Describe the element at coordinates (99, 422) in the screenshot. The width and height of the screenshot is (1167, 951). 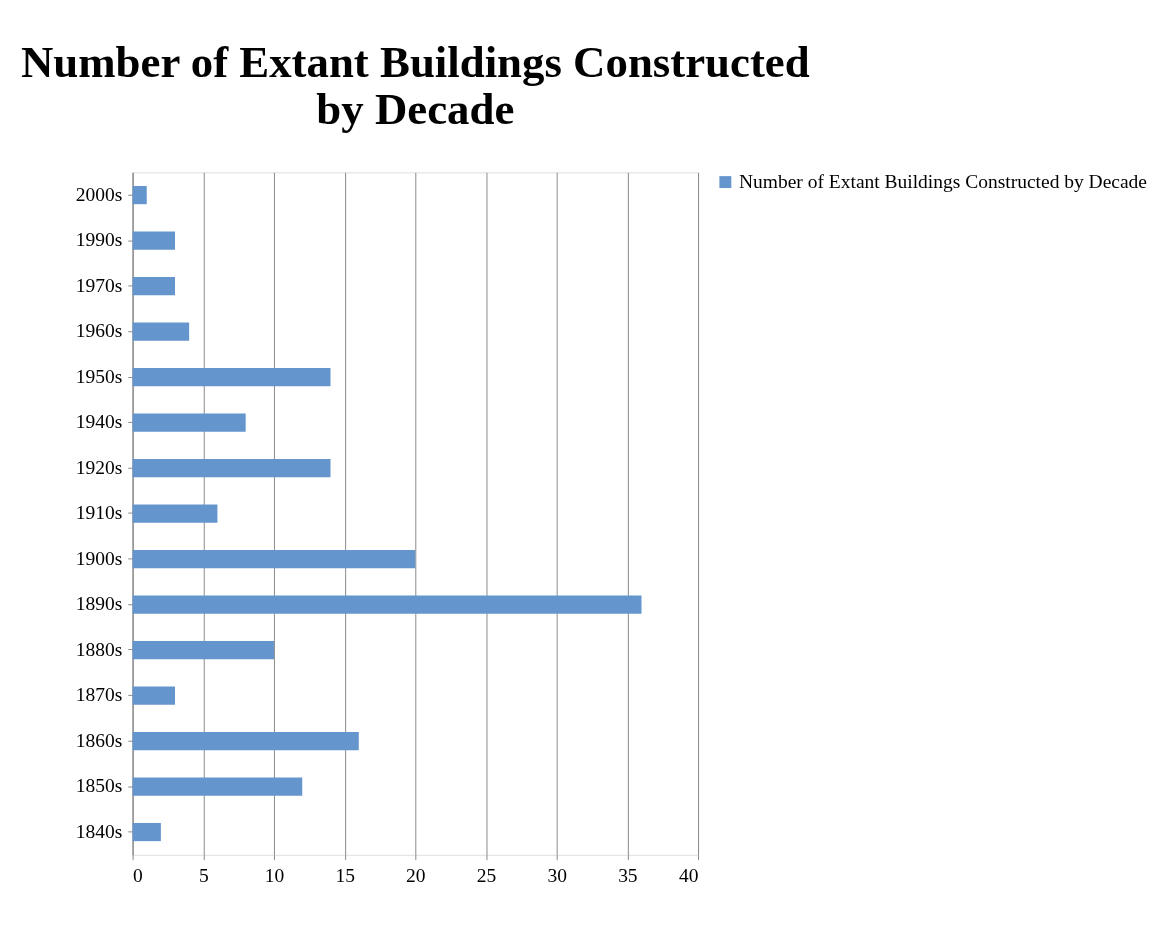
I see `y-tick-label: 1940s` at that location.